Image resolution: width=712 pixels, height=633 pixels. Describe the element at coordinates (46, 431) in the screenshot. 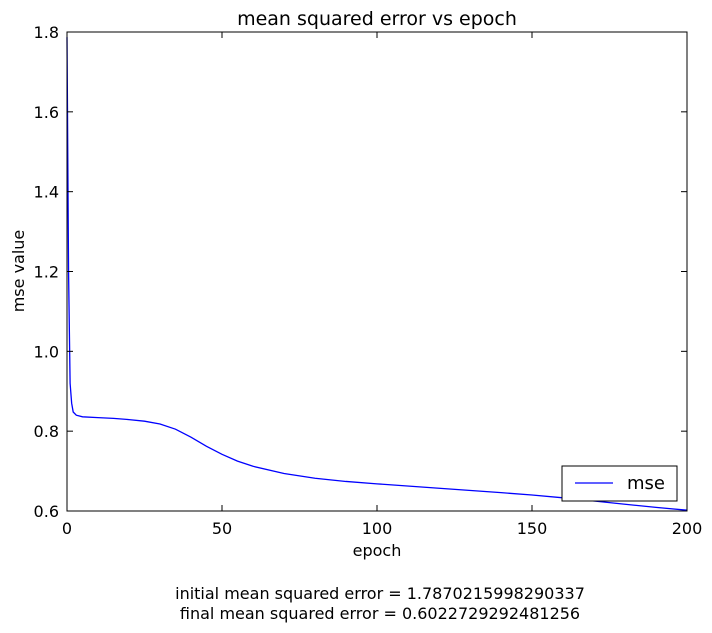

I see `y-tick-label: 0.8` at that location.